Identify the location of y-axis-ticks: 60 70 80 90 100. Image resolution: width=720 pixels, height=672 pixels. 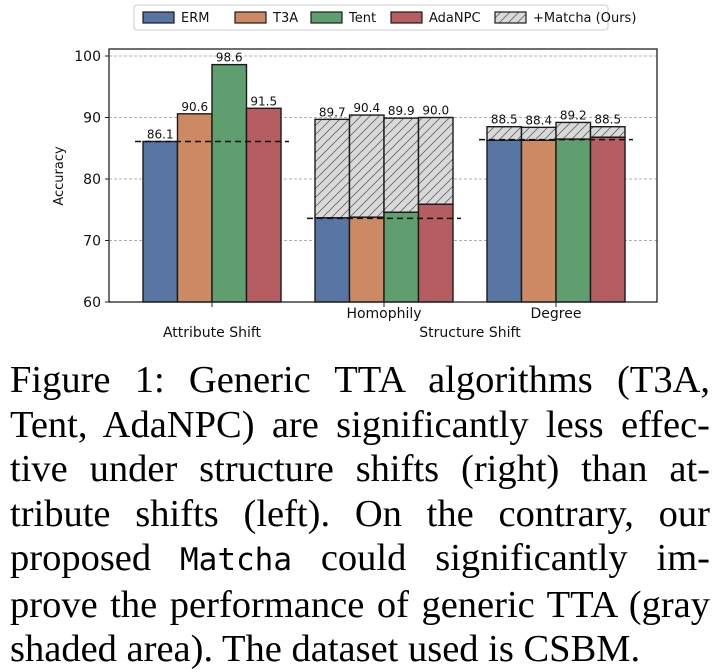
(91, 180).